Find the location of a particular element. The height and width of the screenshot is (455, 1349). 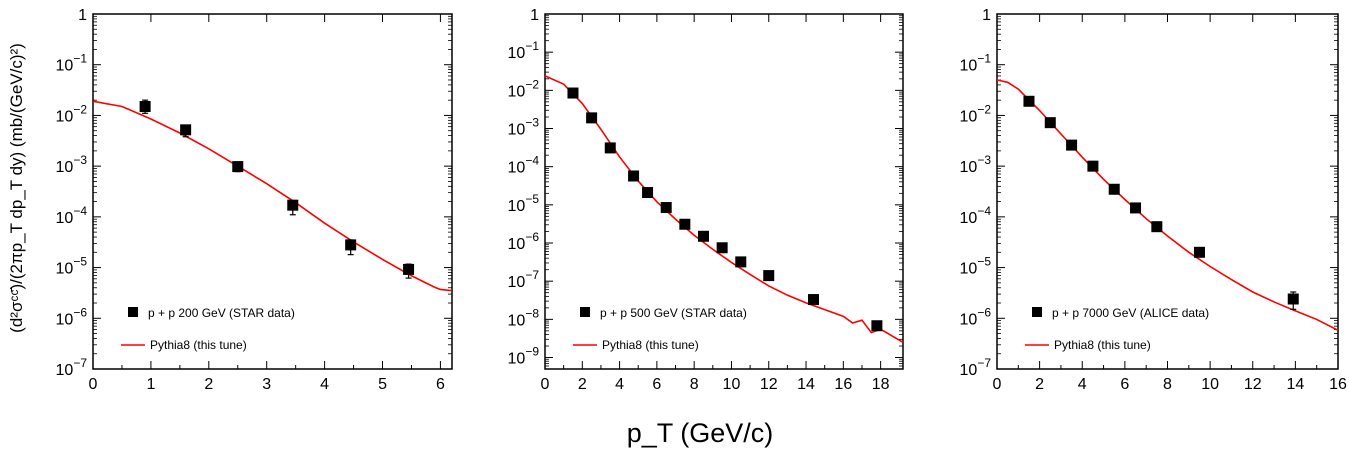

legend-data-label: p + p 200 GeV (STAR data) is located at coordinates (221, 313).